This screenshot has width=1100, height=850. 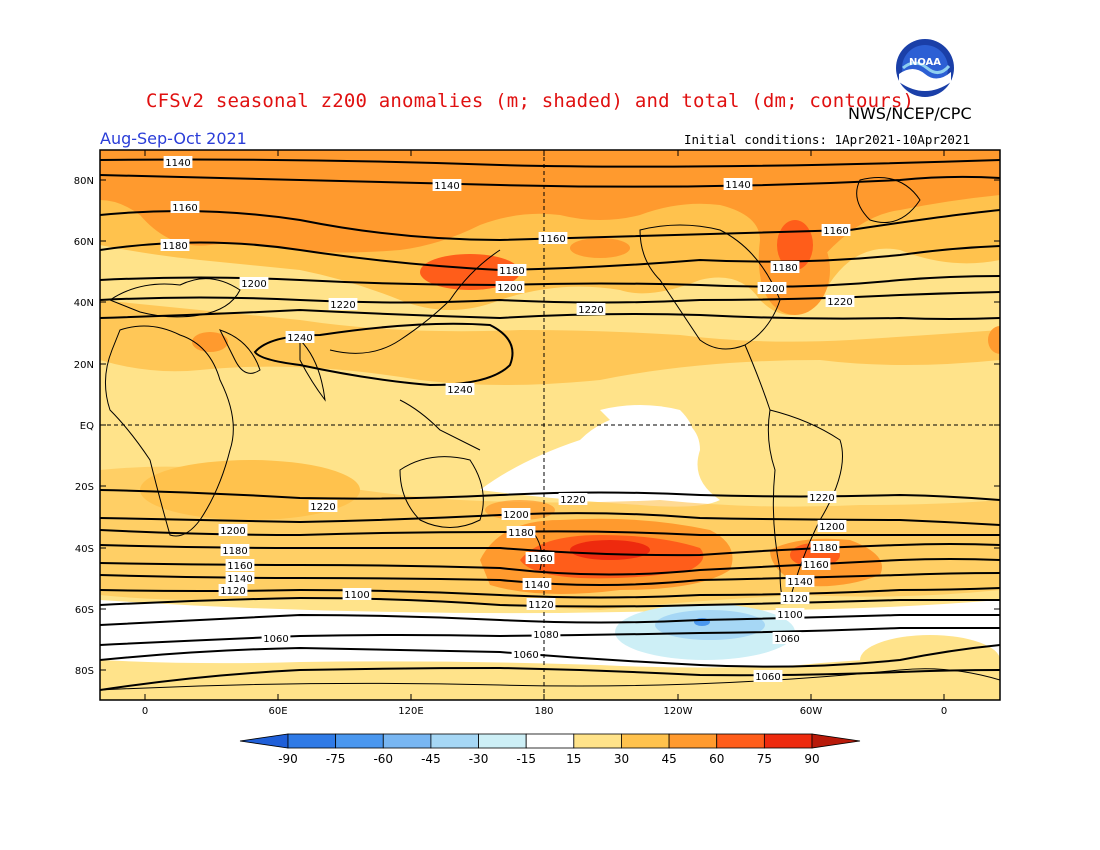 What do you see at coordinates (410, 711) in the screenshot?
I see `lon-label: 120E` at bounding box center [410, 711].